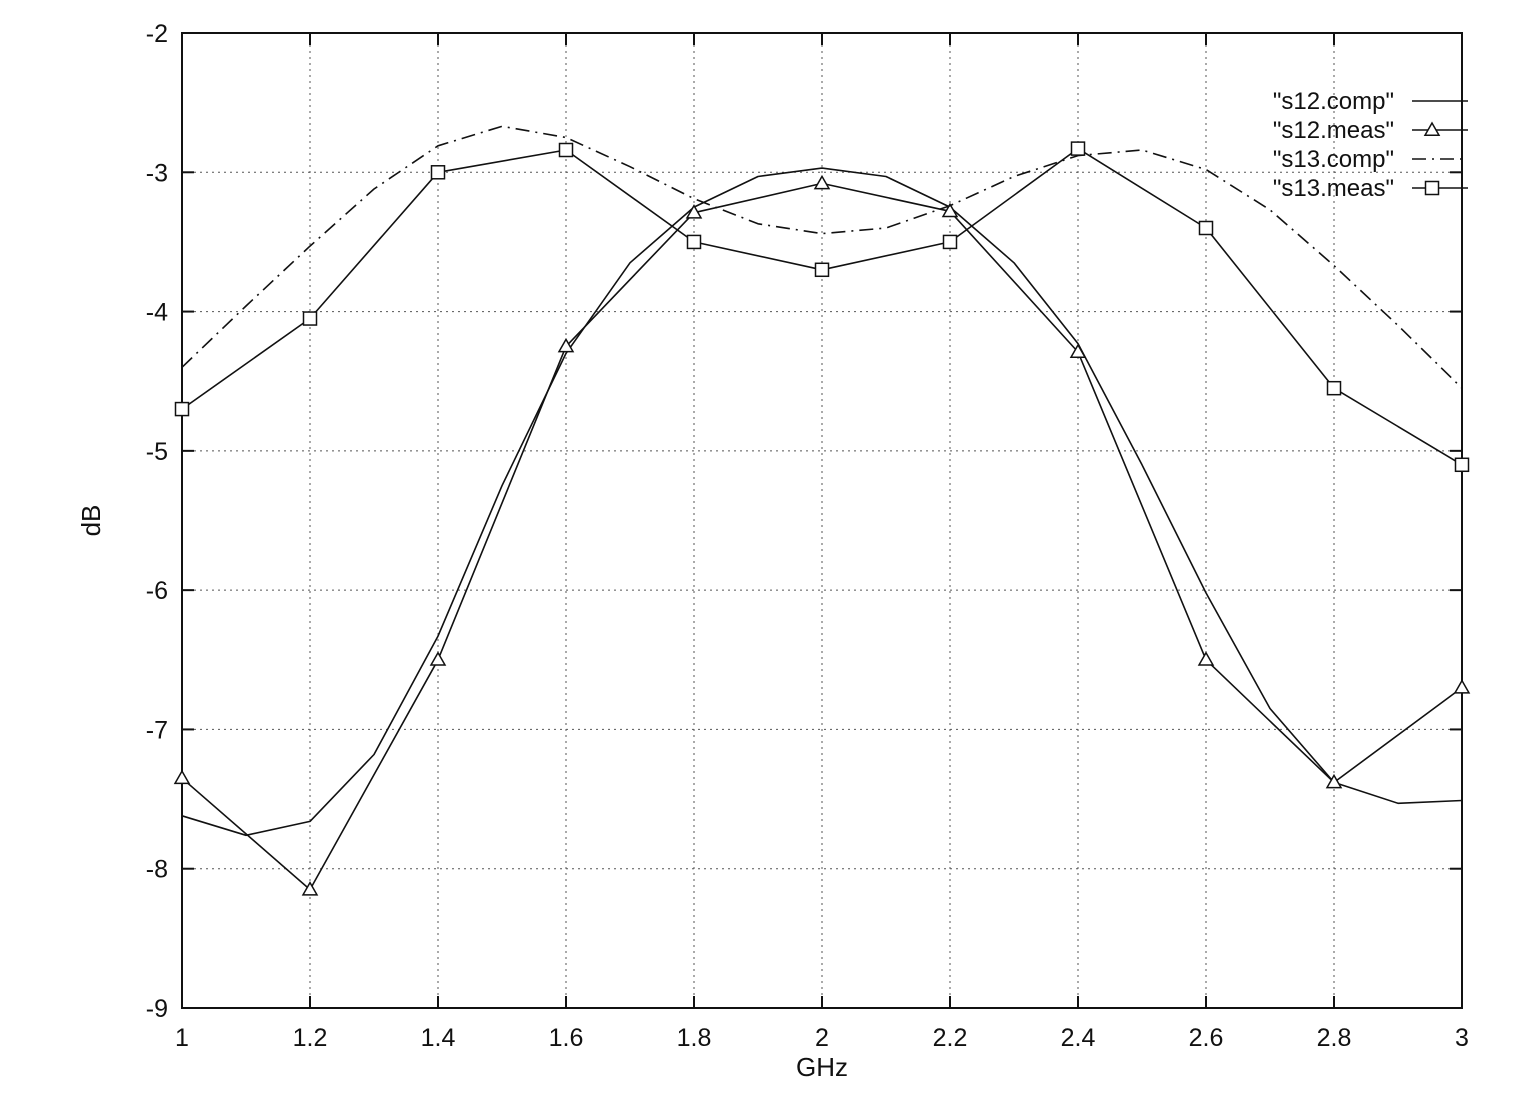  Describe the element at coordinates (157, 591) in the screenshot. I see `y-tick-label: -6` at that location.